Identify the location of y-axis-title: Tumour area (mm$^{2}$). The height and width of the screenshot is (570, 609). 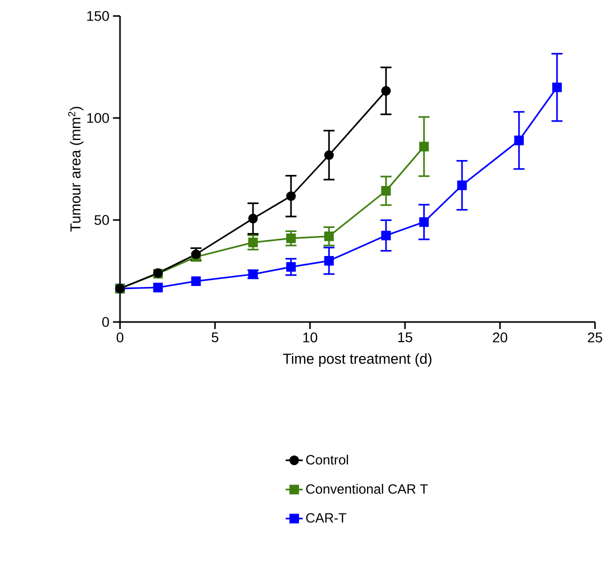
(76, 169).